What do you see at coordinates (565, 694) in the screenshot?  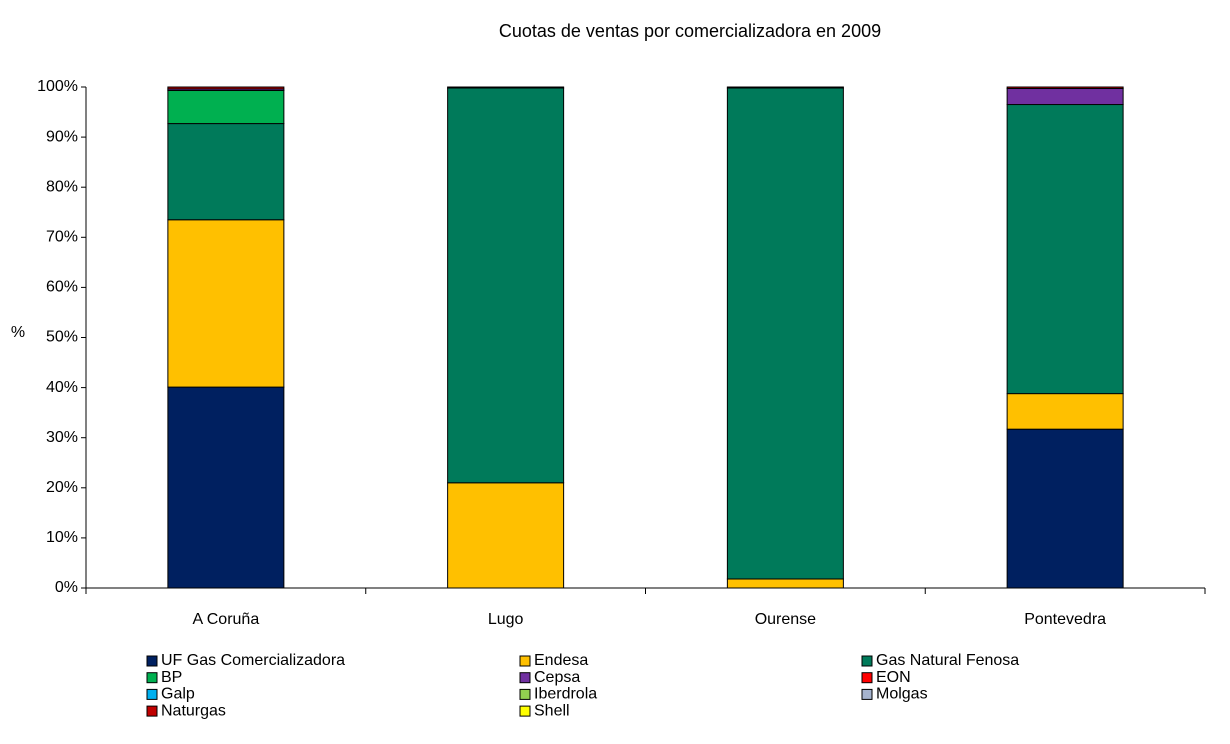 I see `legend-label: Iberdrola` at bounding box center [565, 694].